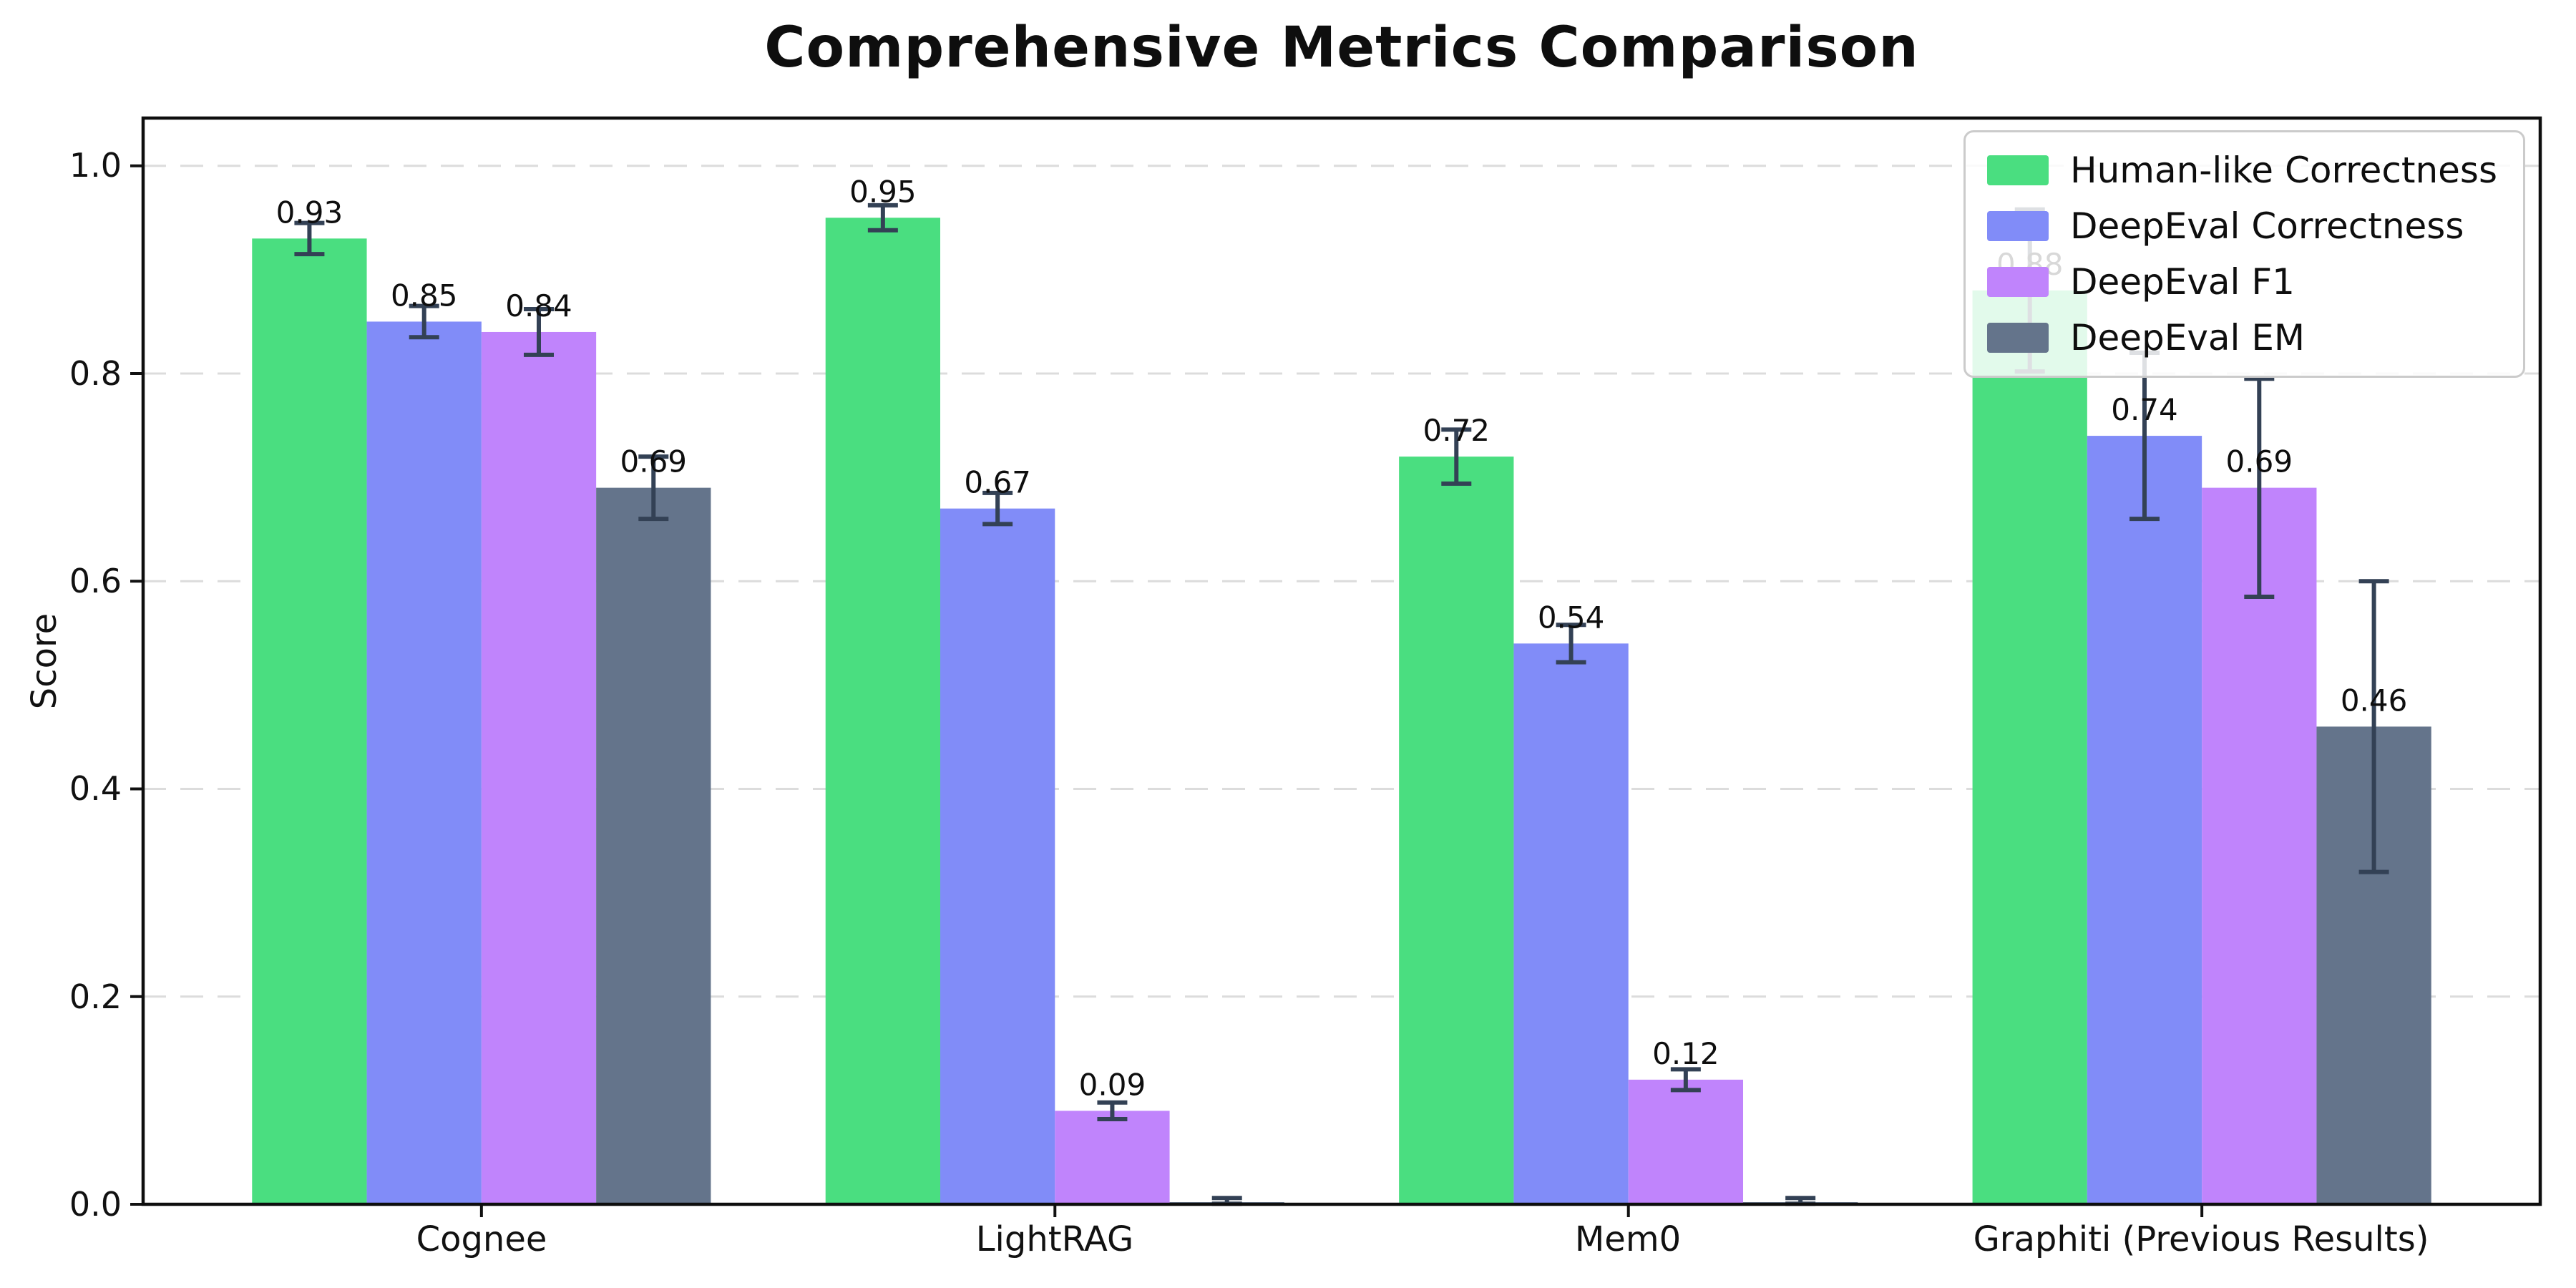  I want to click on y-tick-label-0.0: 0.0, so click(95, 1204).